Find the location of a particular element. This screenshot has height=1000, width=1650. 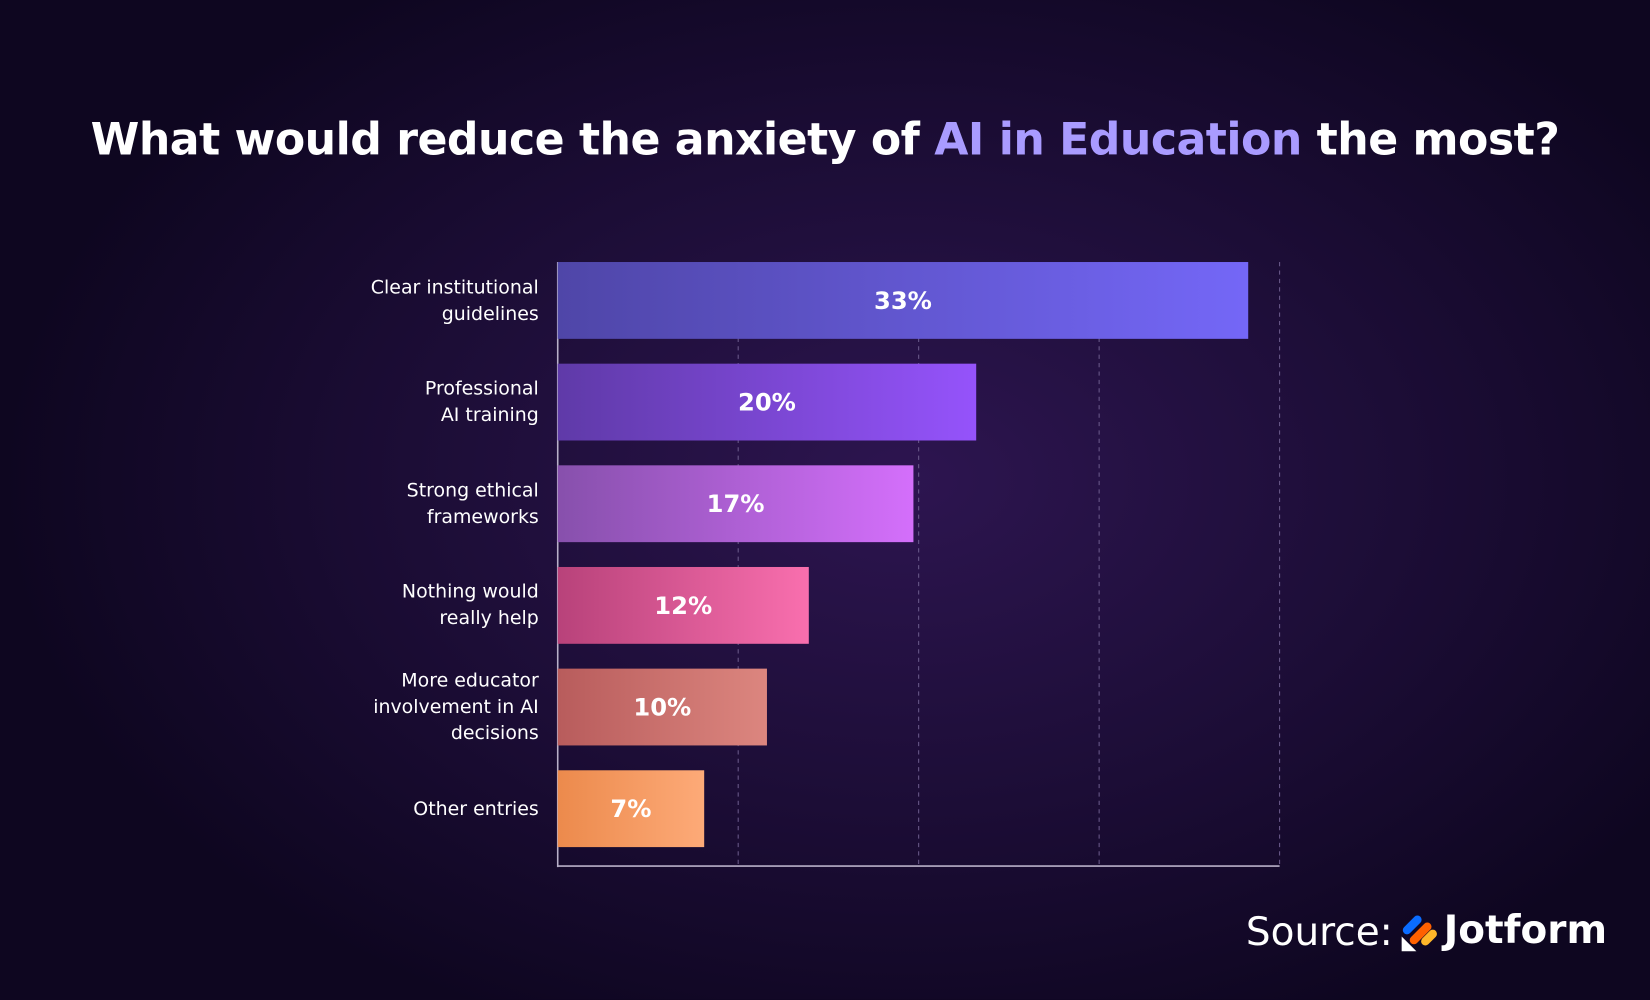

value-label: 10% is located at coordinates (662, 707).